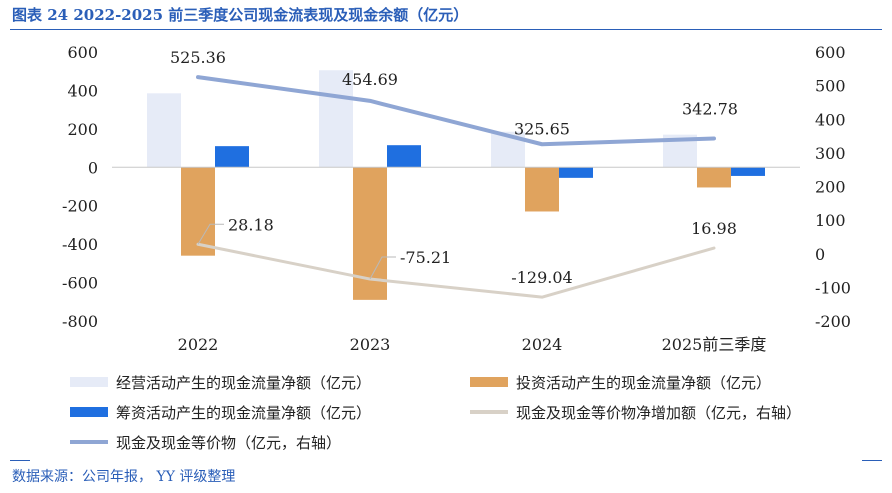  Describe the element at coordinates (80, 187) in the screenshot. I see `left-axis-ticks: 600 400 200 0 -200 -400 -600 -800` at that location.